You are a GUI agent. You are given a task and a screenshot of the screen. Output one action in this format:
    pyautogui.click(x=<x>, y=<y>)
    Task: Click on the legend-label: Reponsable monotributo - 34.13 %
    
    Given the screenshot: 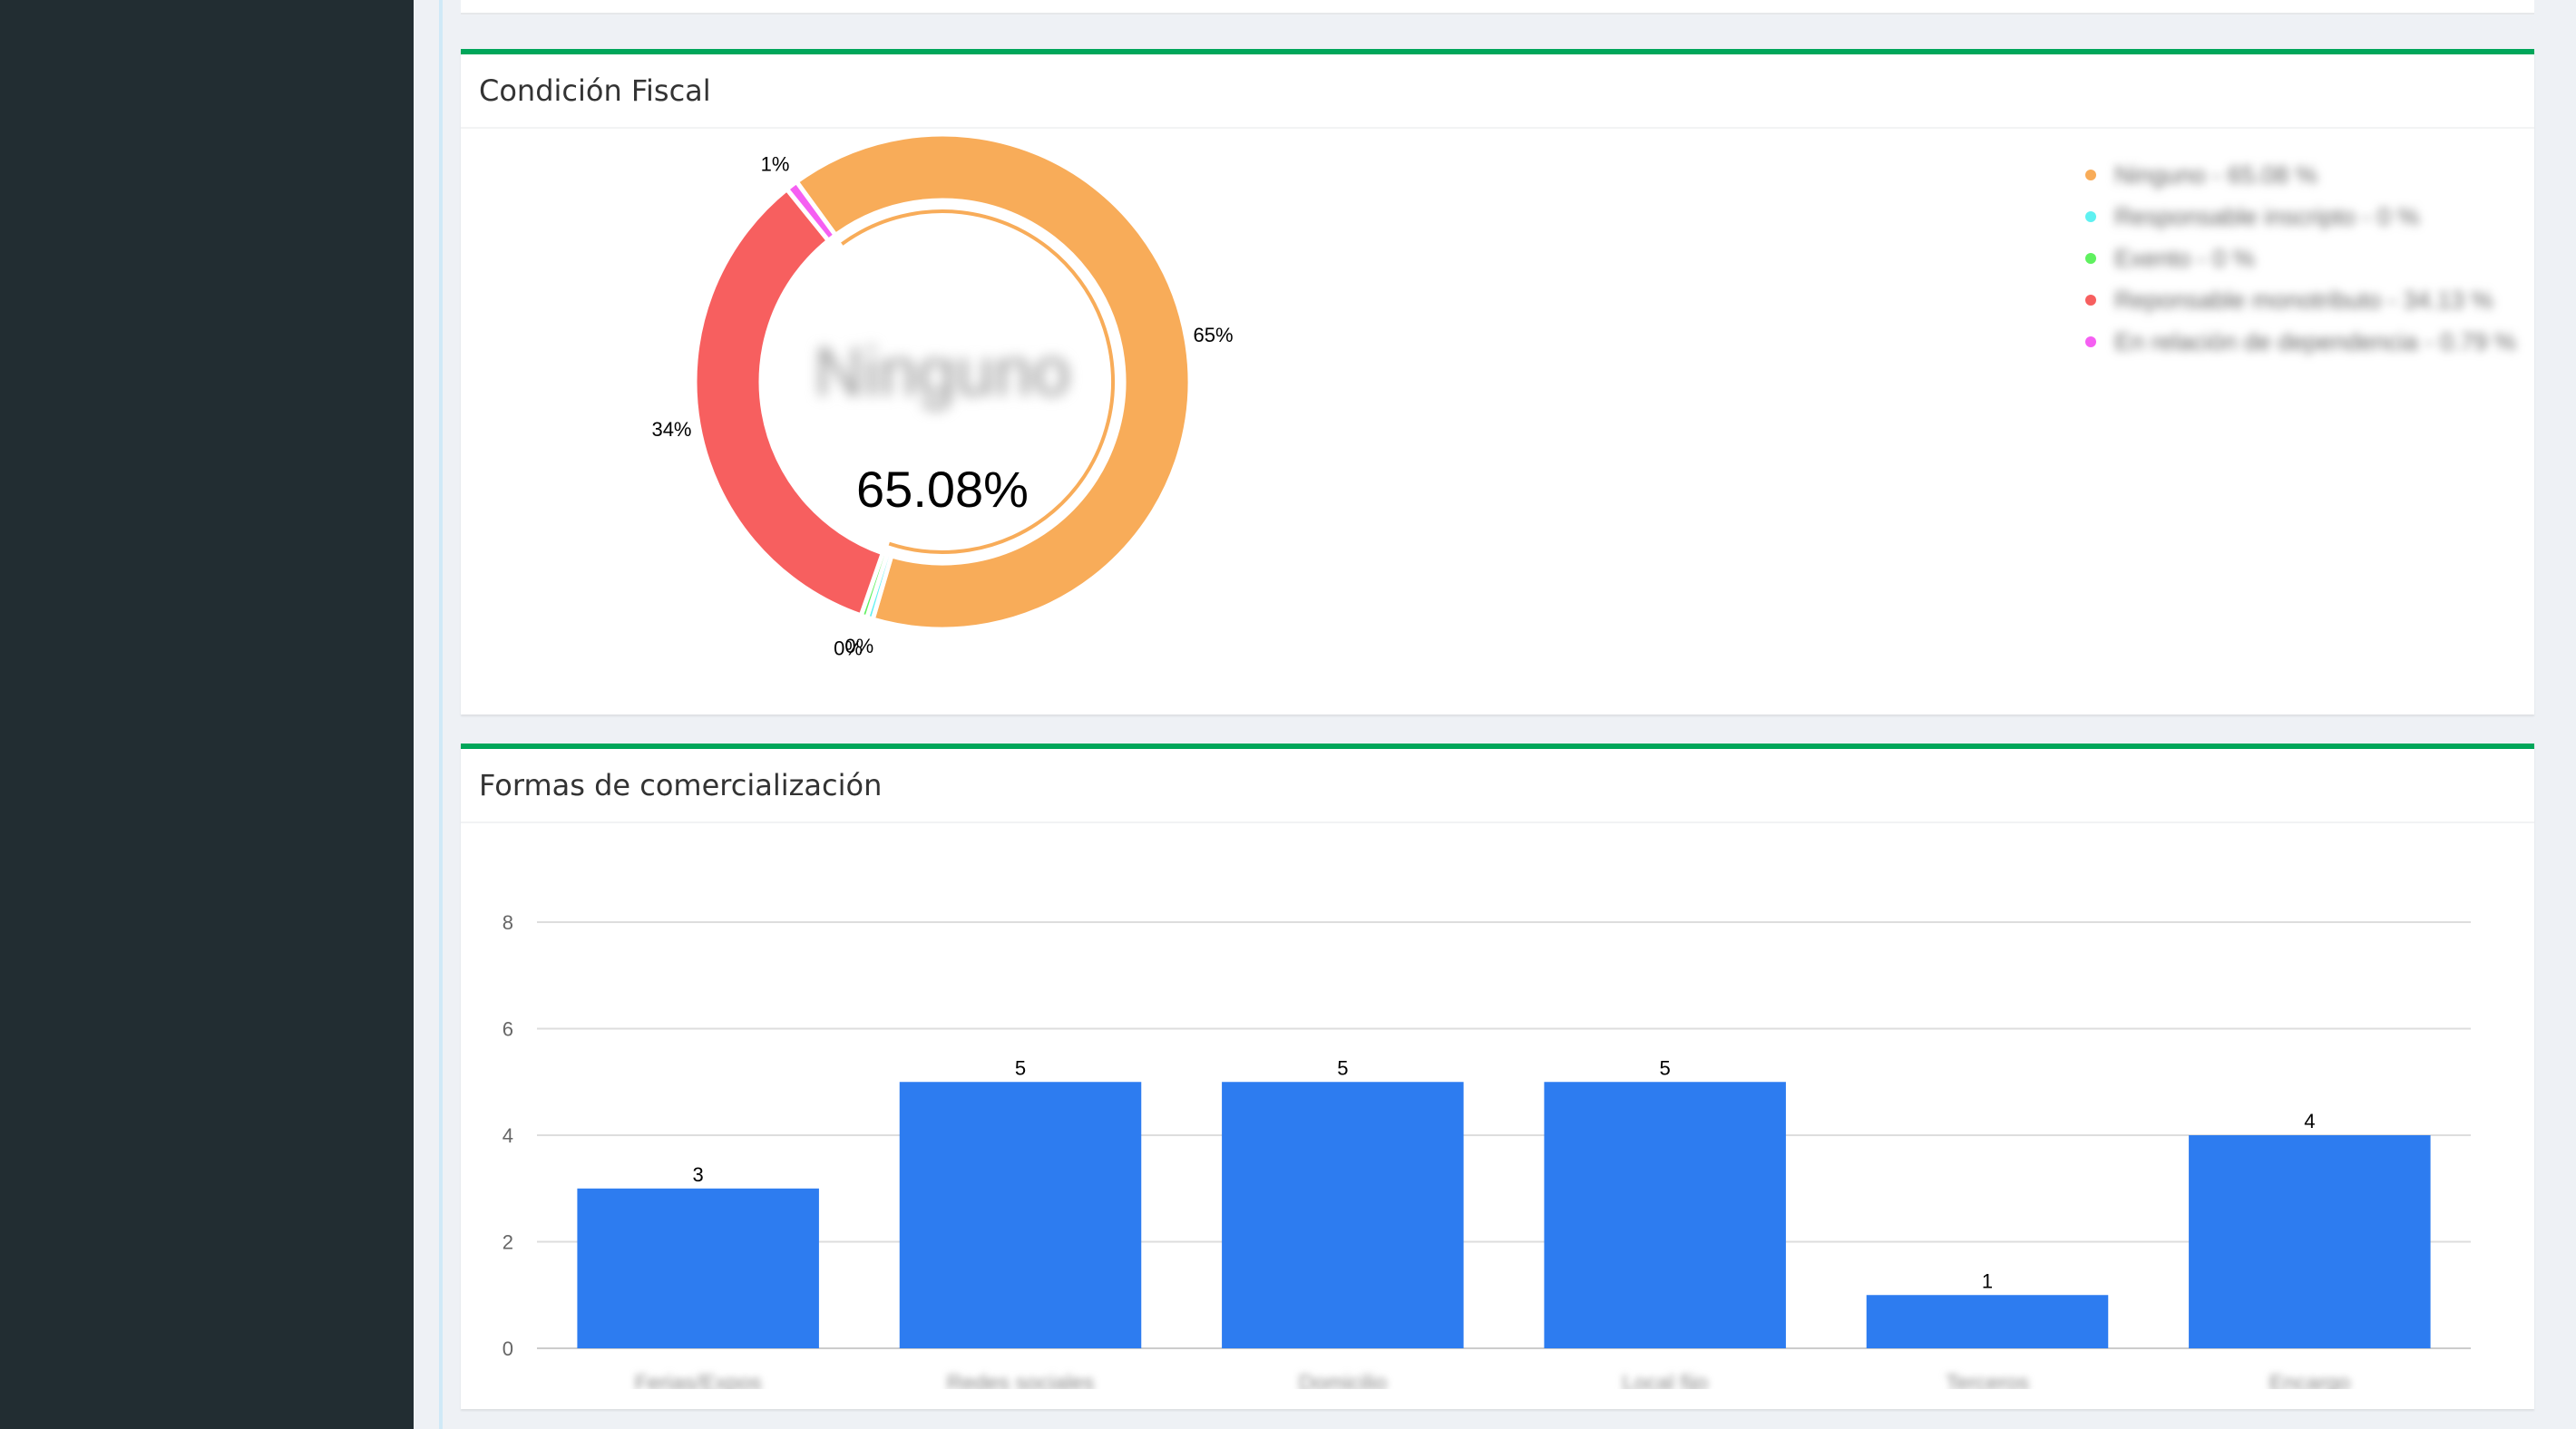 What is the action you would take?
    pyautogui.click(x=2303, y=300)
    